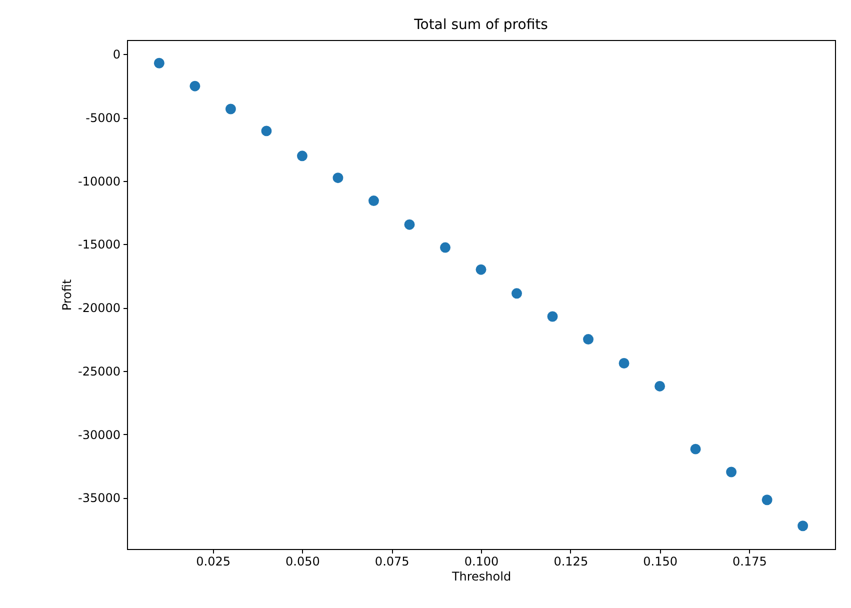  Describe the element at coordinates (749, 561) in the screenshot. I see `x-tick-label: 0.175` at that location.